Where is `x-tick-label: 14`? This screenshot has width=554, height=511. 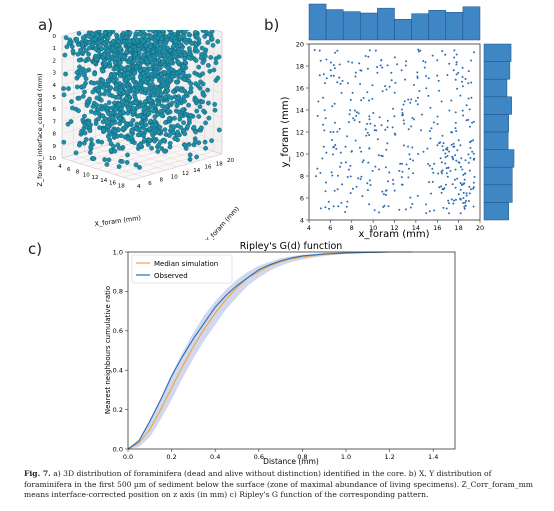 x-tick-label: 14 is located at coordinates (416, 228).